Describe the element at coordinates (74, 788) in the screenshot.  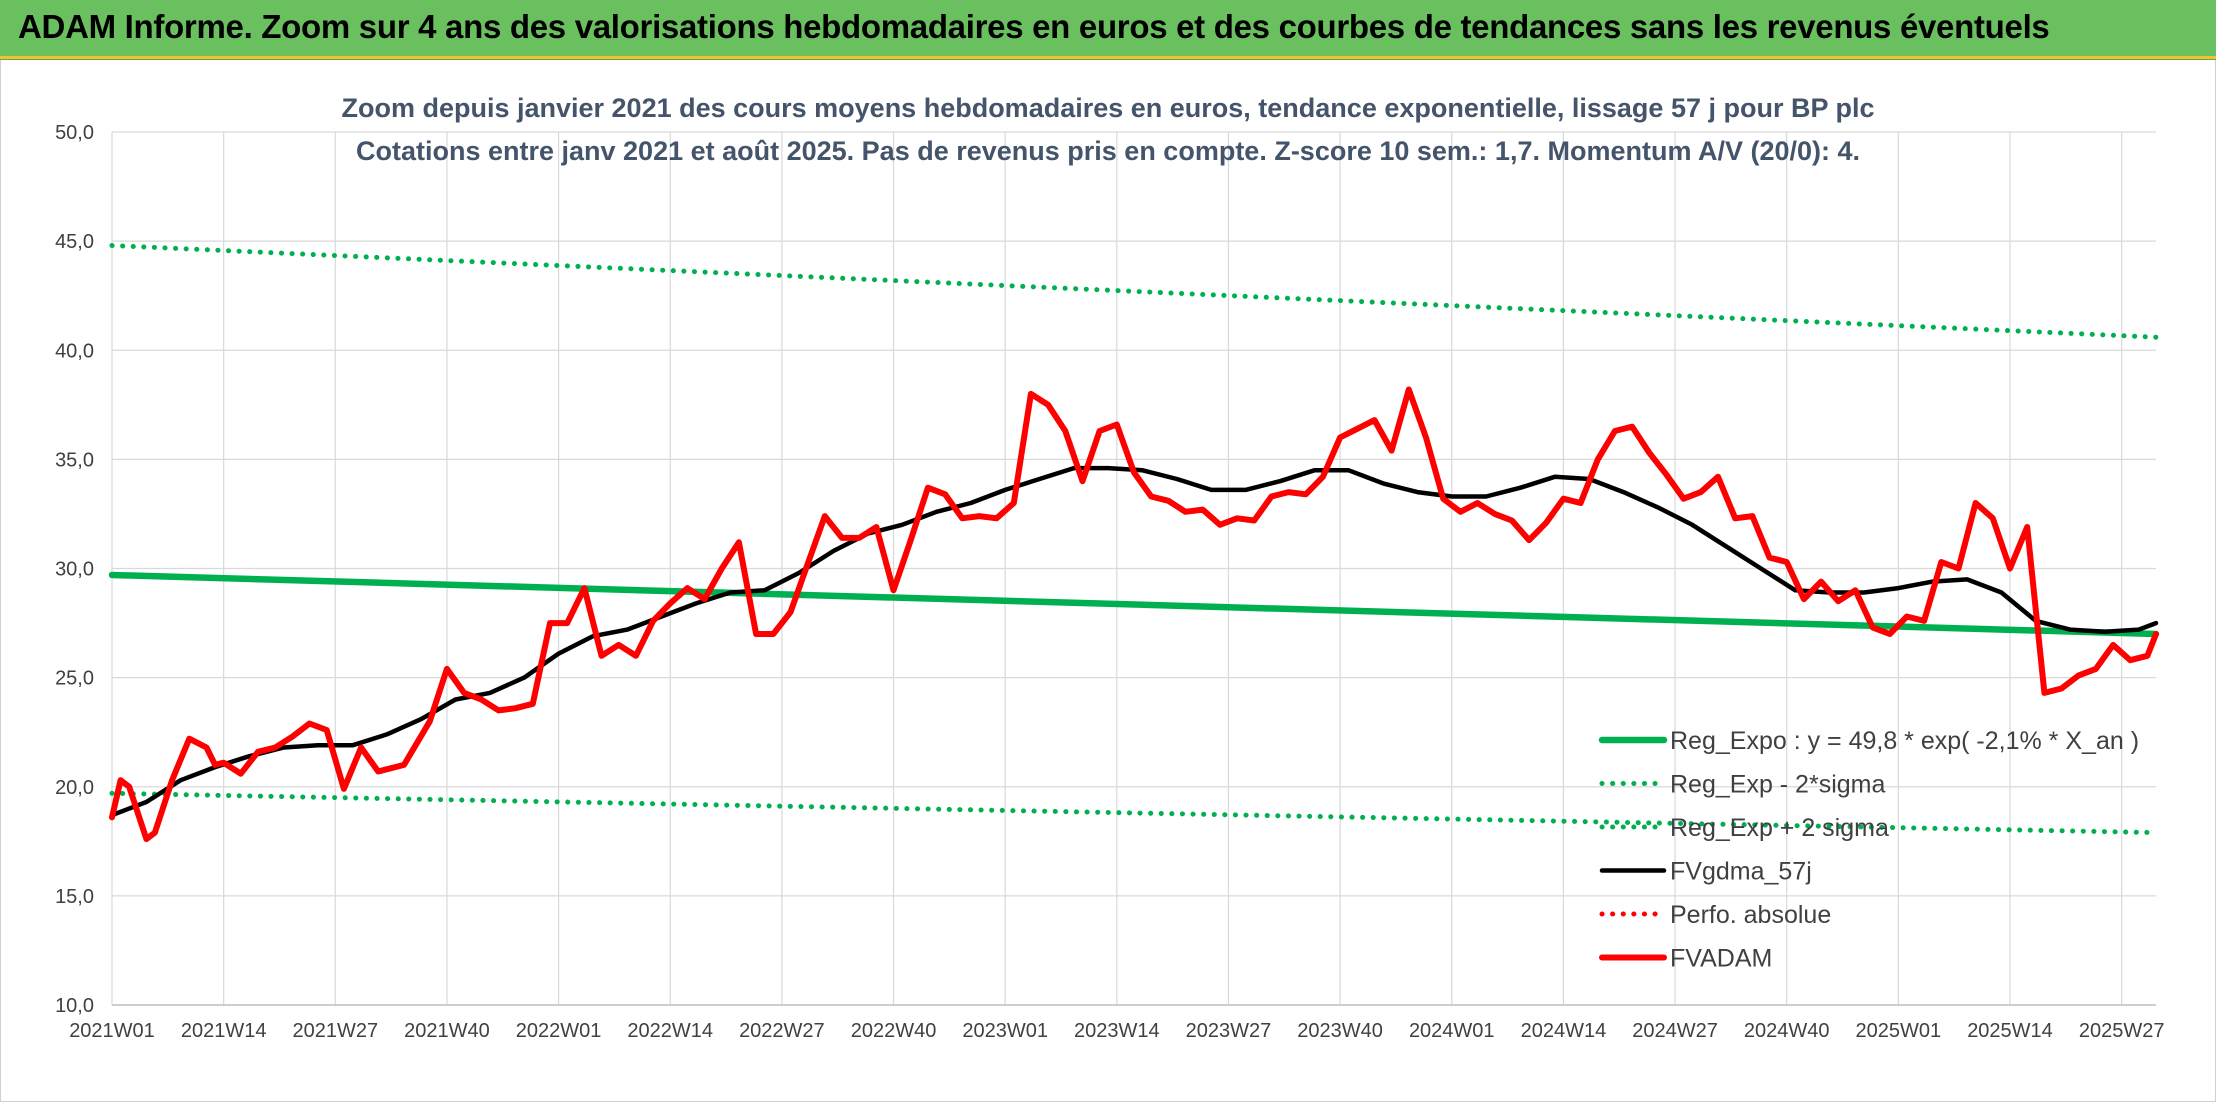
I see `y-tick-label: 20,0` at that location.